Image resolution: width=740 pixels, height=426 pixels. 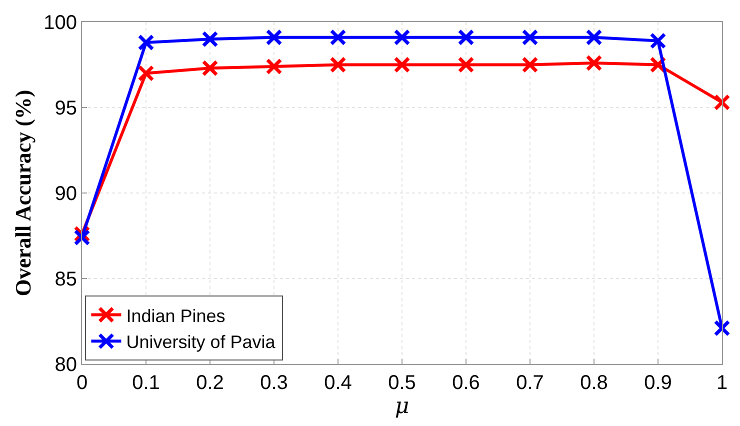 What do you see at coordinates (65, 365) in the screenshot?
I see `y-tick-label: 80` at bounding box center [65, 365].